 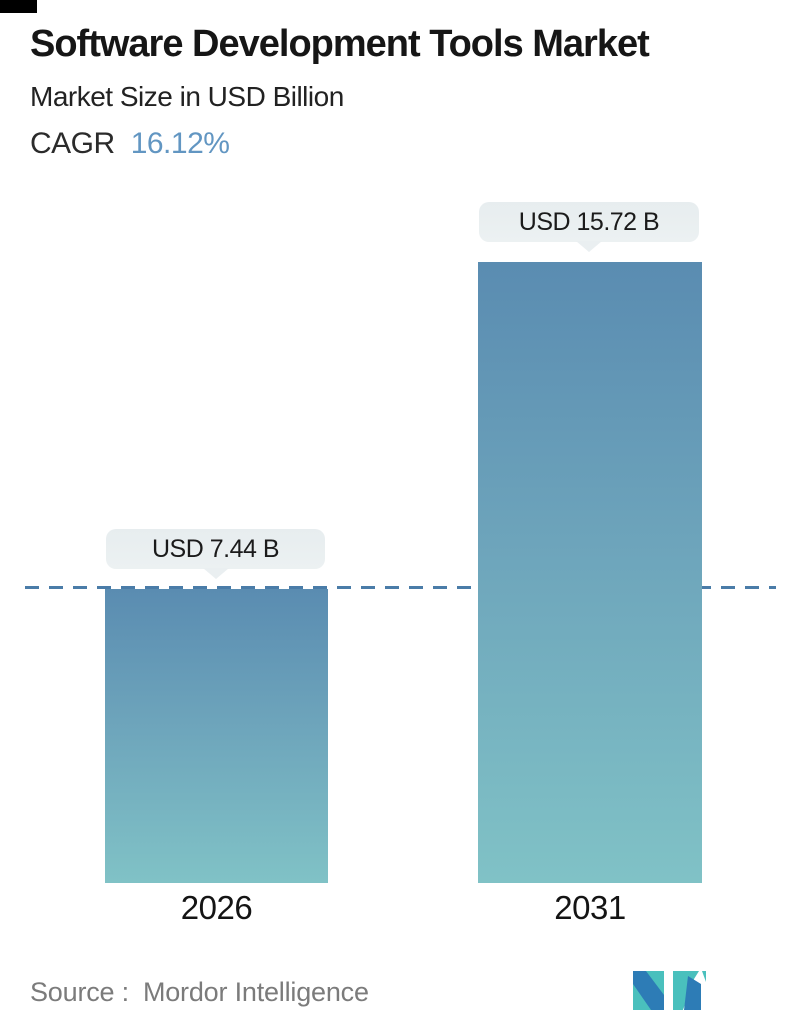 I want to click on value-tooltip-2031: USD 15.72 B, so click(x=589, y=227).